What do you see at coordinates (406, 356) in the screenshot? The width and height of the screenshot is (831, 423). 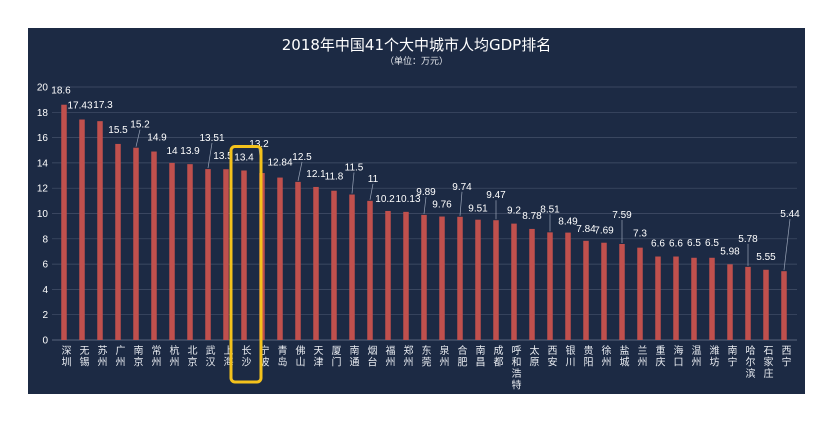 I see `x-tick-label: 郑州` at bounding box center [406, 356].